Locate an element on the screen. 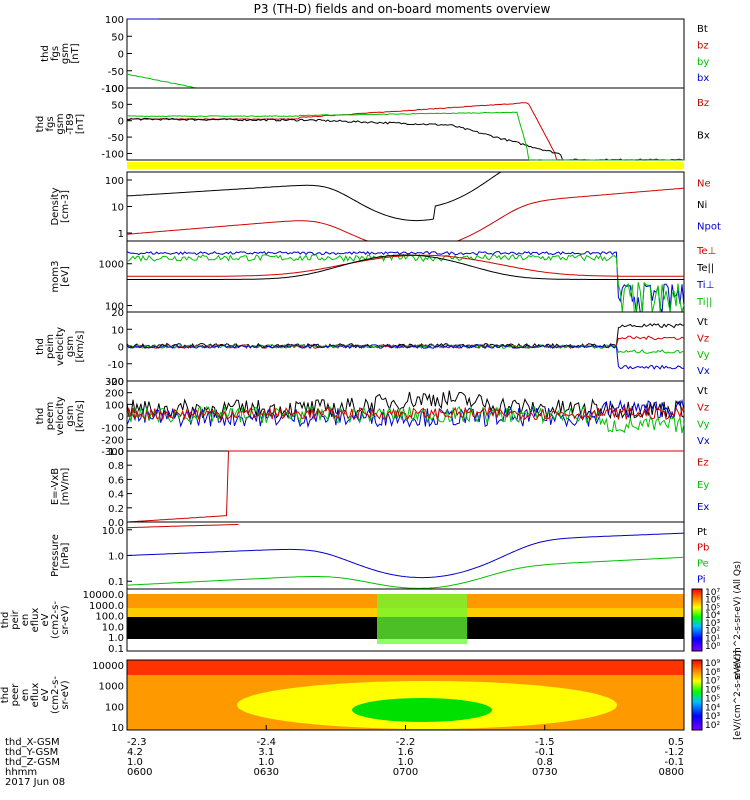 The image size is (750, 800). ytick-label: -10 is located at coordinates (116, 365).